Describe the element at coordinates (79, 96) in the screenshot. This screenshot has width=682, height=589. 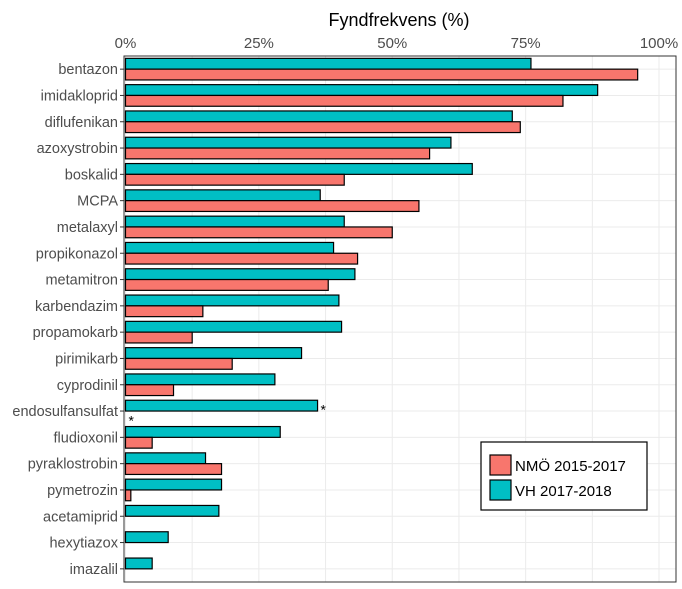
I see `y-tick-label: imidakloprid` at that location.